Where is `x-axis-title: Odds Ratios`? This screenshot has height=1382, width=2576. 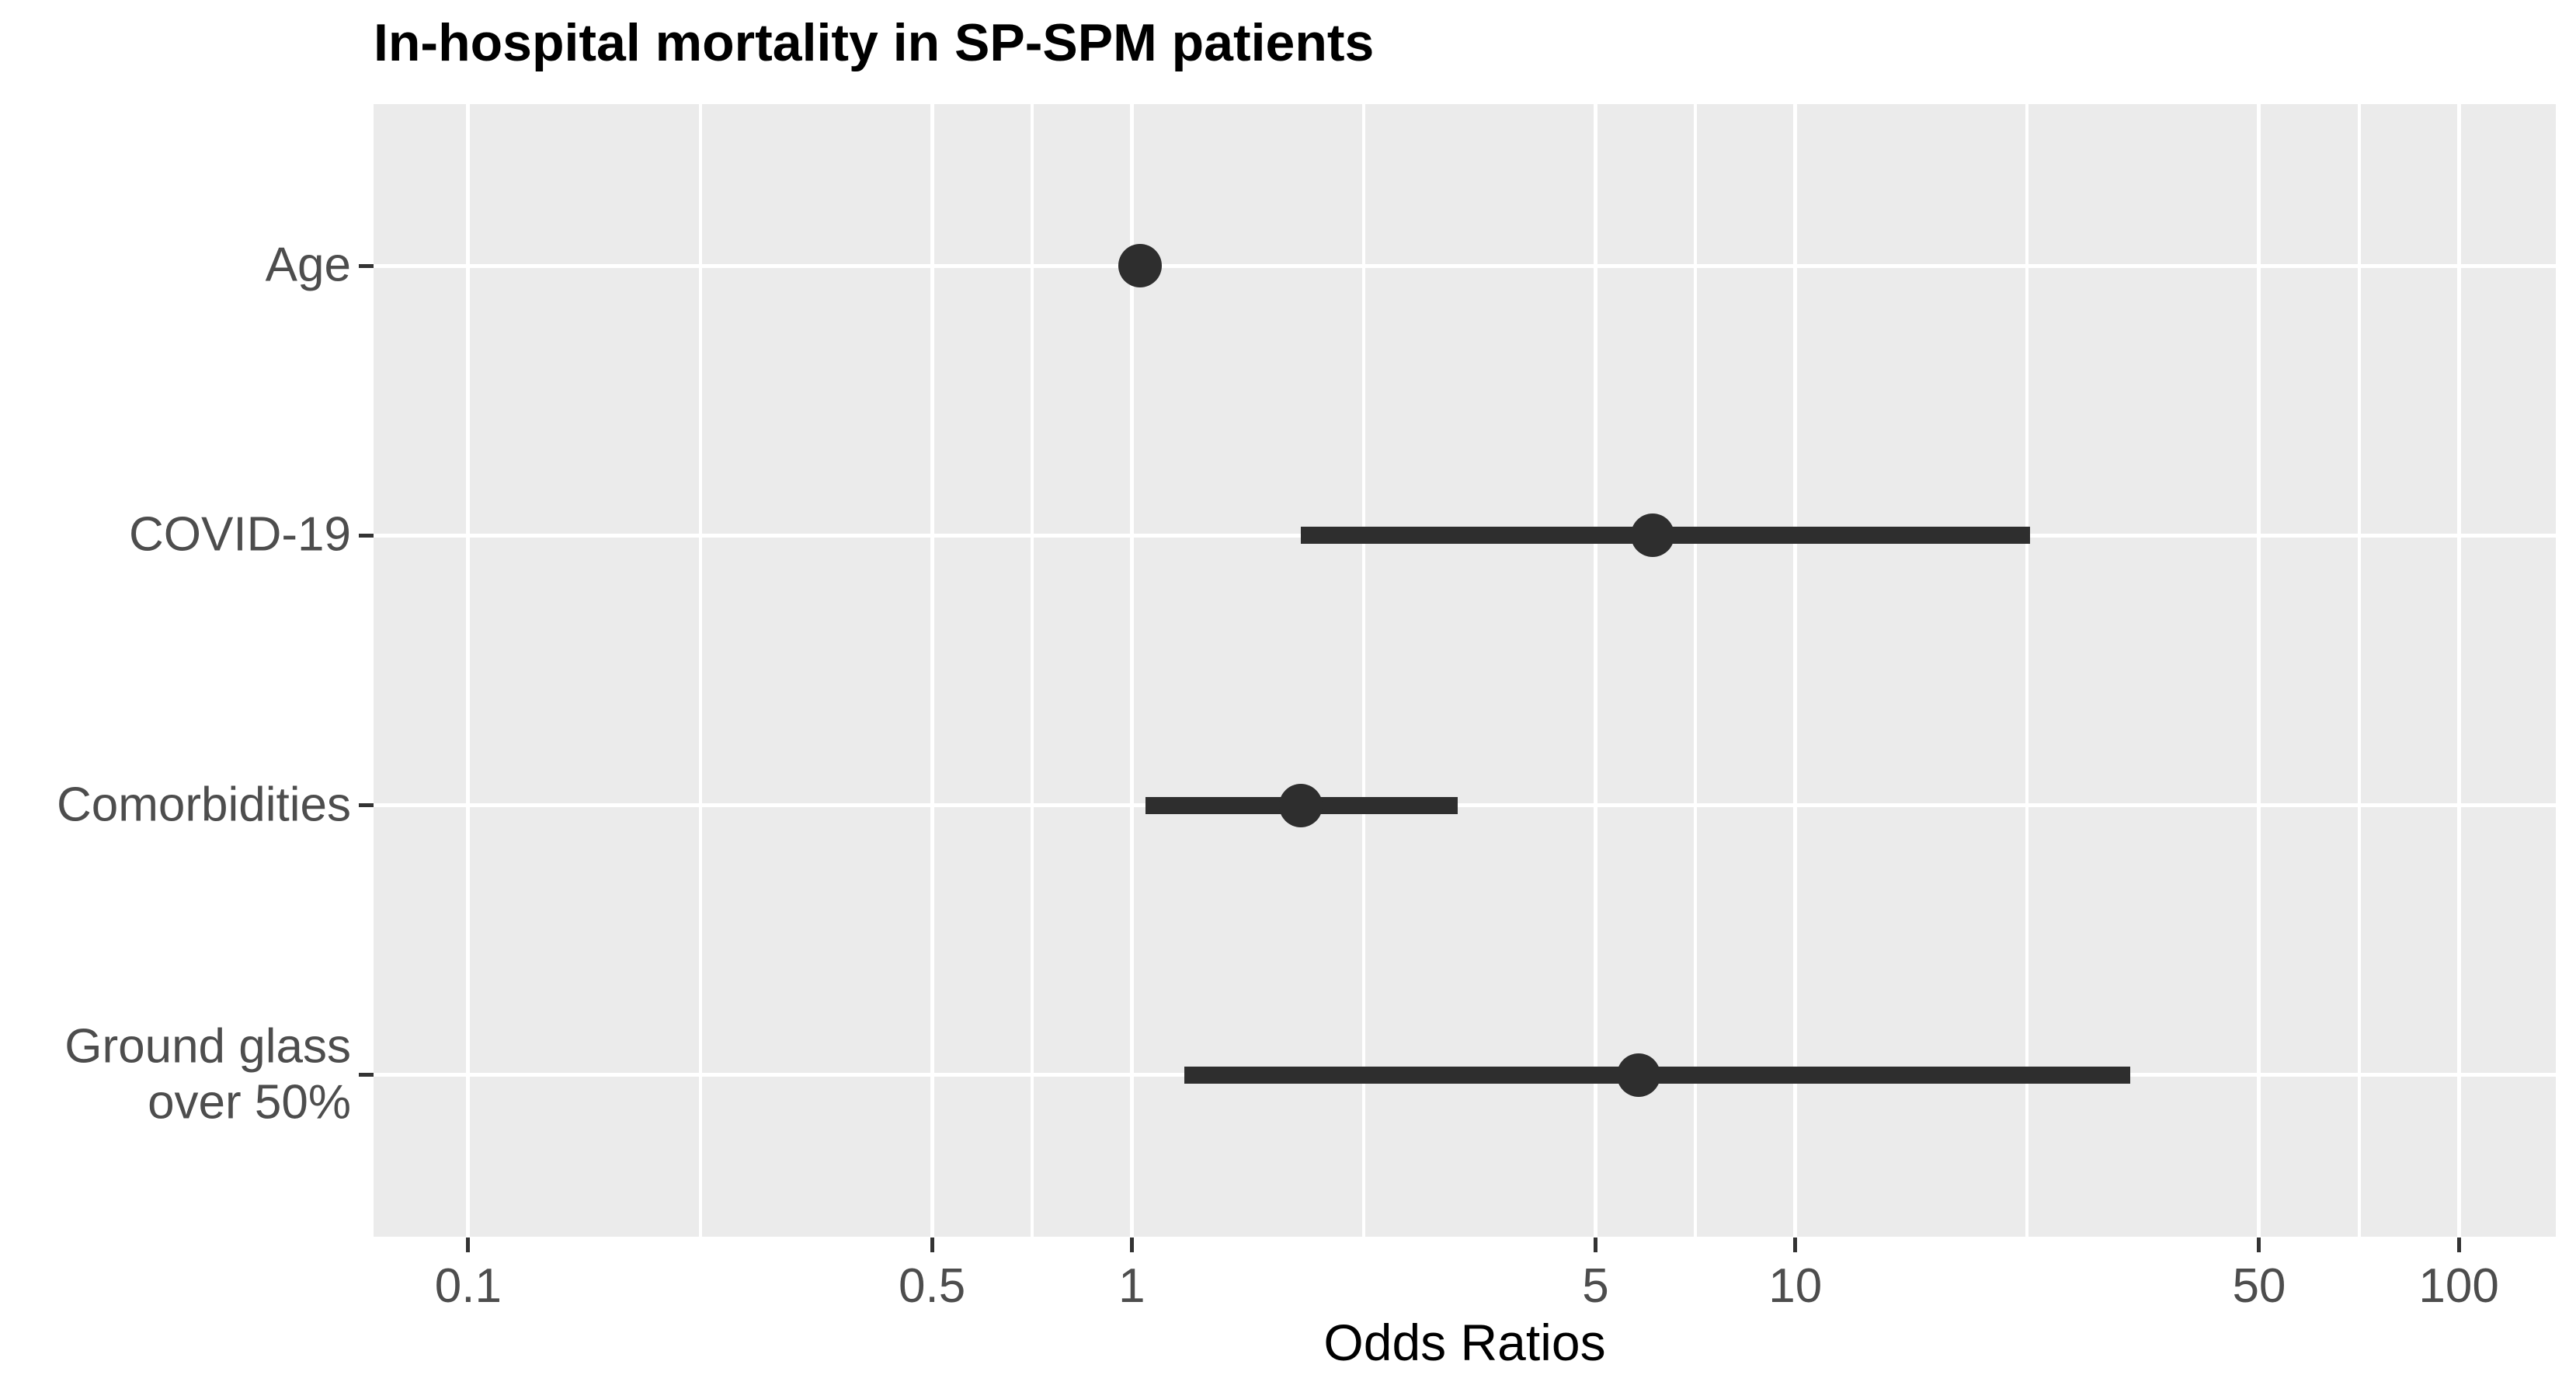
x-axis-title: Odds Ratios is located at coordinates (1464, 1342).